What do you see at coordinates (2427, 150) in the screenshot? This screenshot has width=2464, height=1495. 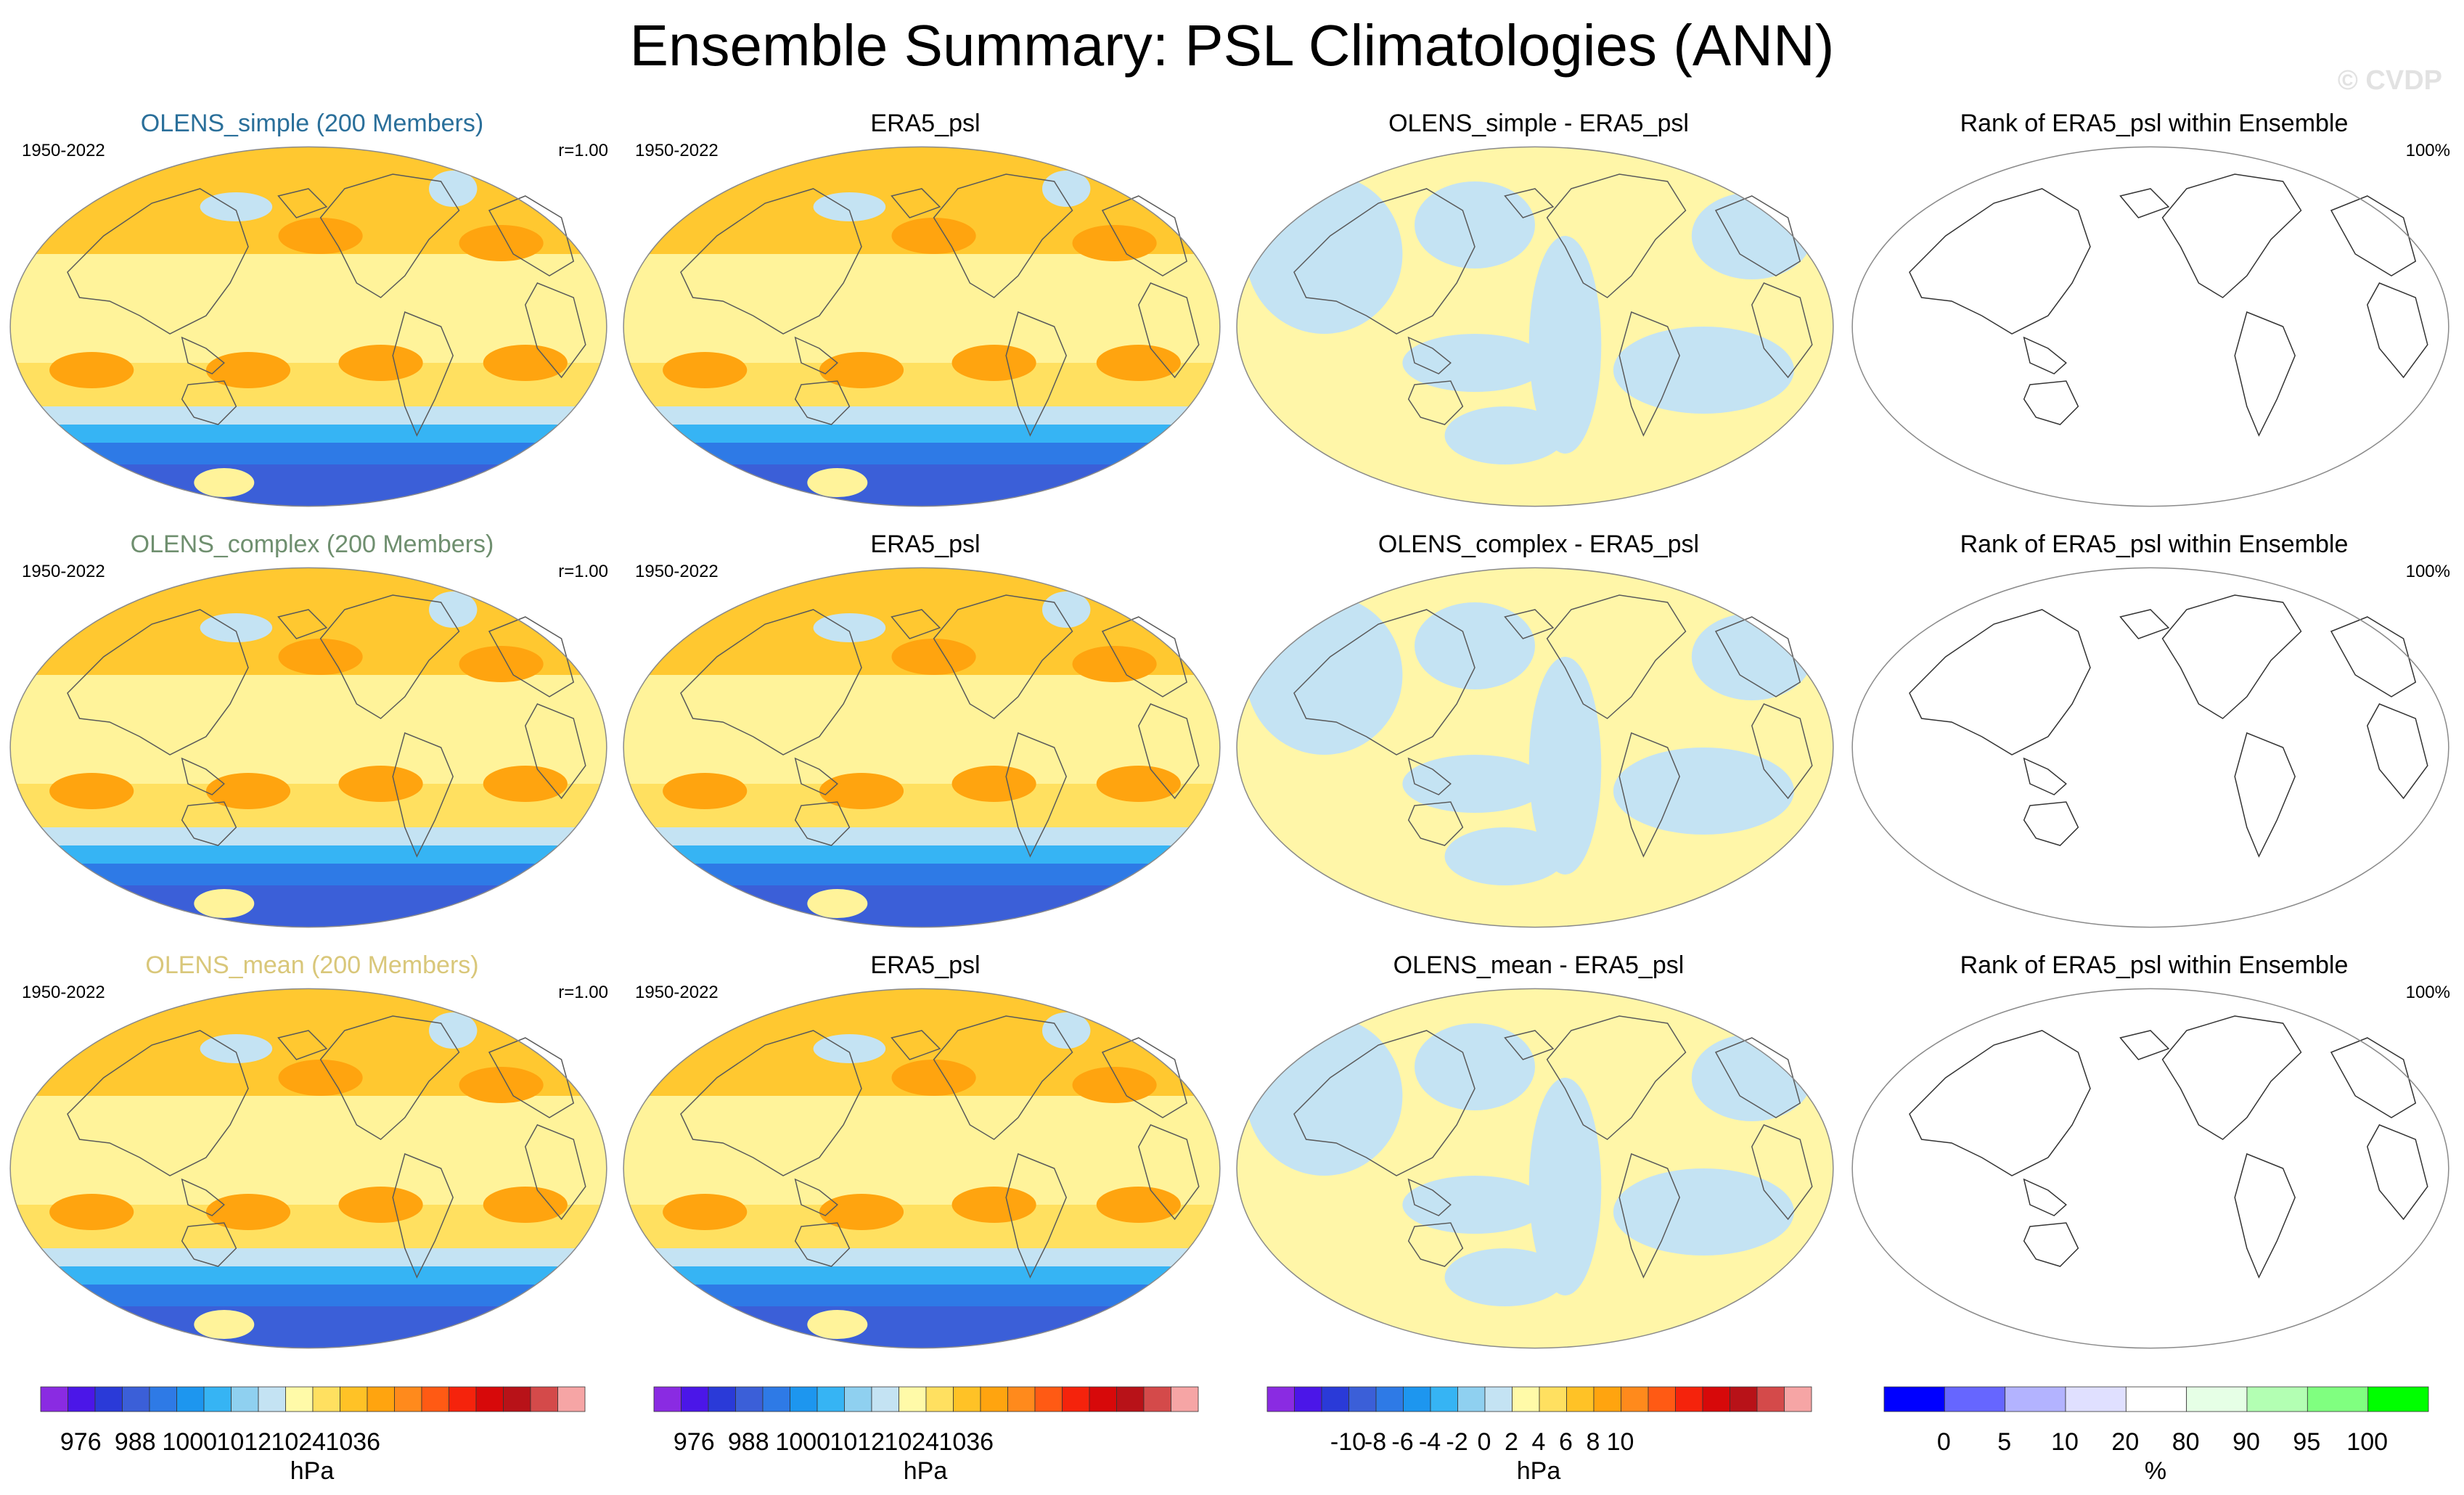 I see `rank-percent-label: 100%` at bounding box center [2427, 150].